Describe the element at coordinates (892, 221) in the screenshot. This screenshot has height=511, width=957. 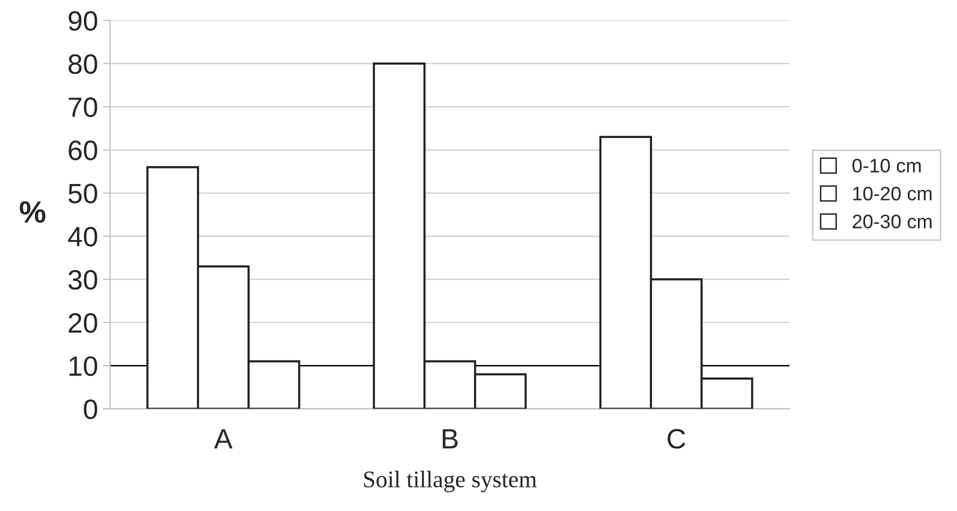
I see `legend-label: 20-30 cm` at that location.